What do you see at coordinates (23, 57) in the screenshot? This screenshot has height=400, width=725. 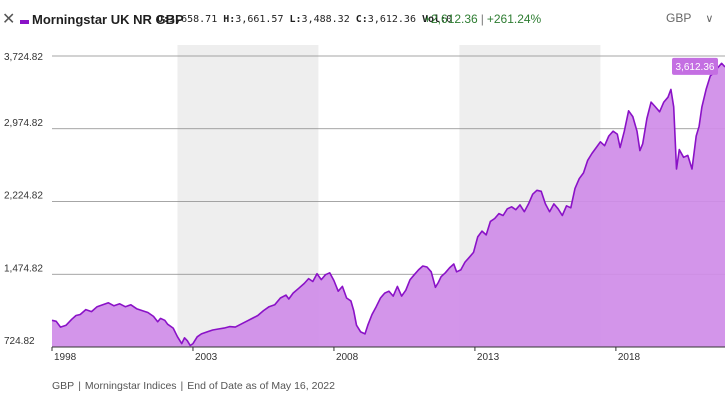 I see `y-tick-label: 3,724.82` at bounding box center [23, 57].